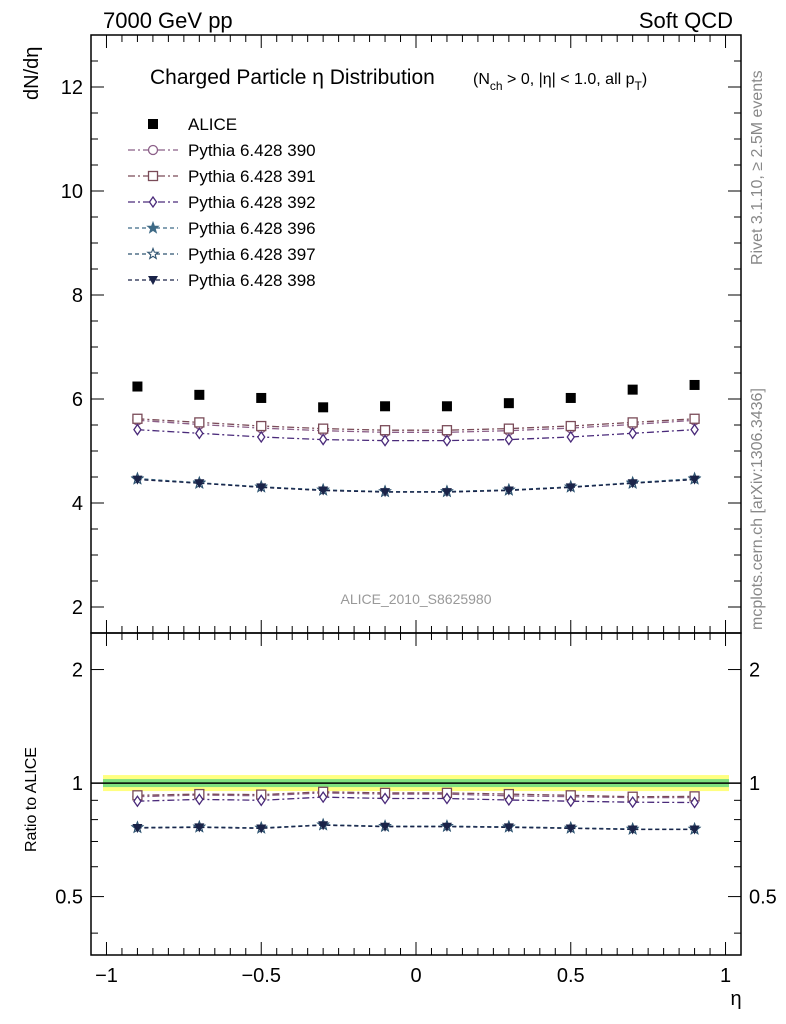 This screenshot has width=786, height=1024. I want to click on main-y-tick-label: 12, so click(72, 88).